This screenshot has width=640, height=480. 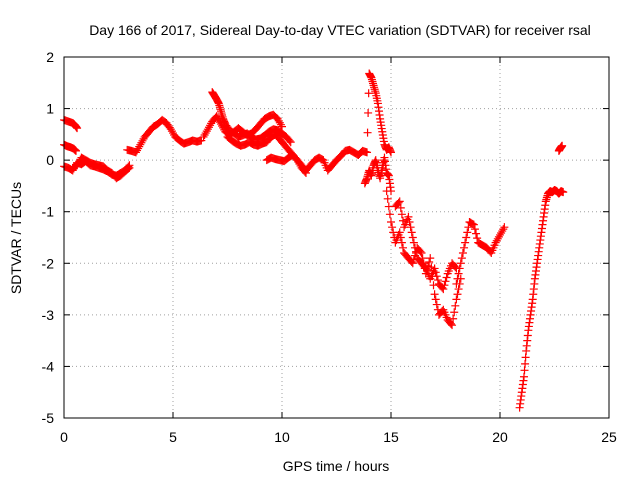 I want to click on series-track-o, so click(x=541, y=299).